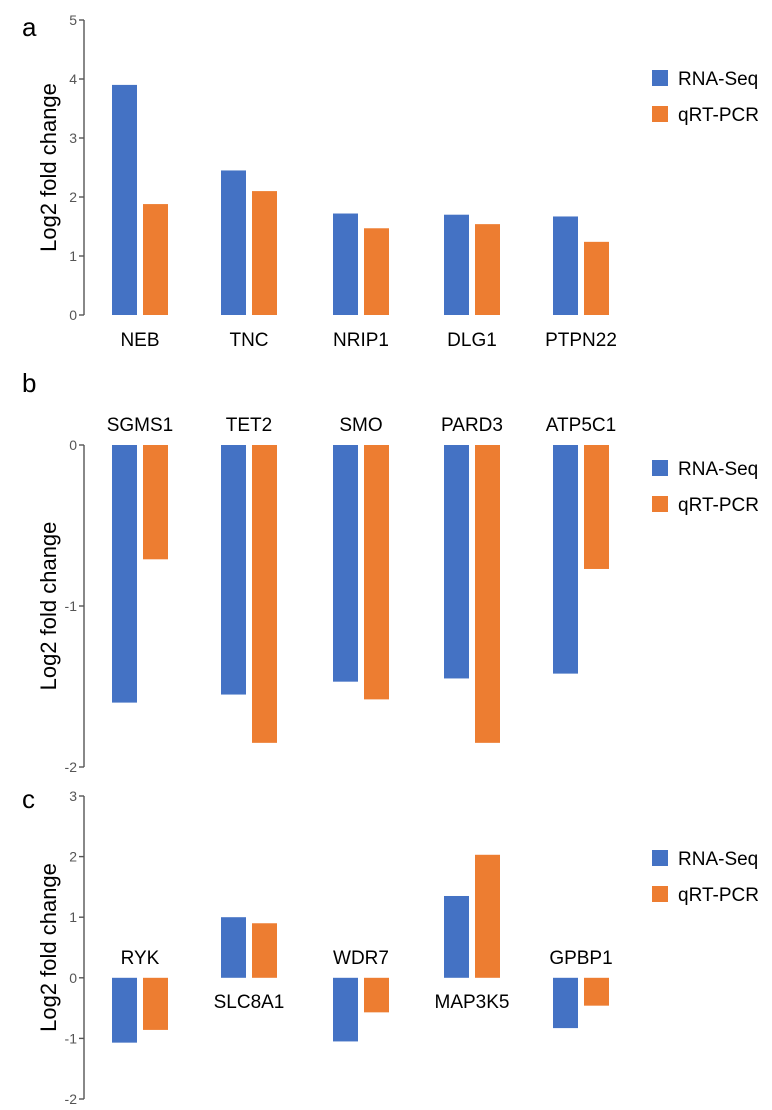 This screenshot has height=1110, width=772. What do you see at coordinates (472, 425) in the screenshot?
I see `category-label: PARD3` at bounding box center [472, 425].